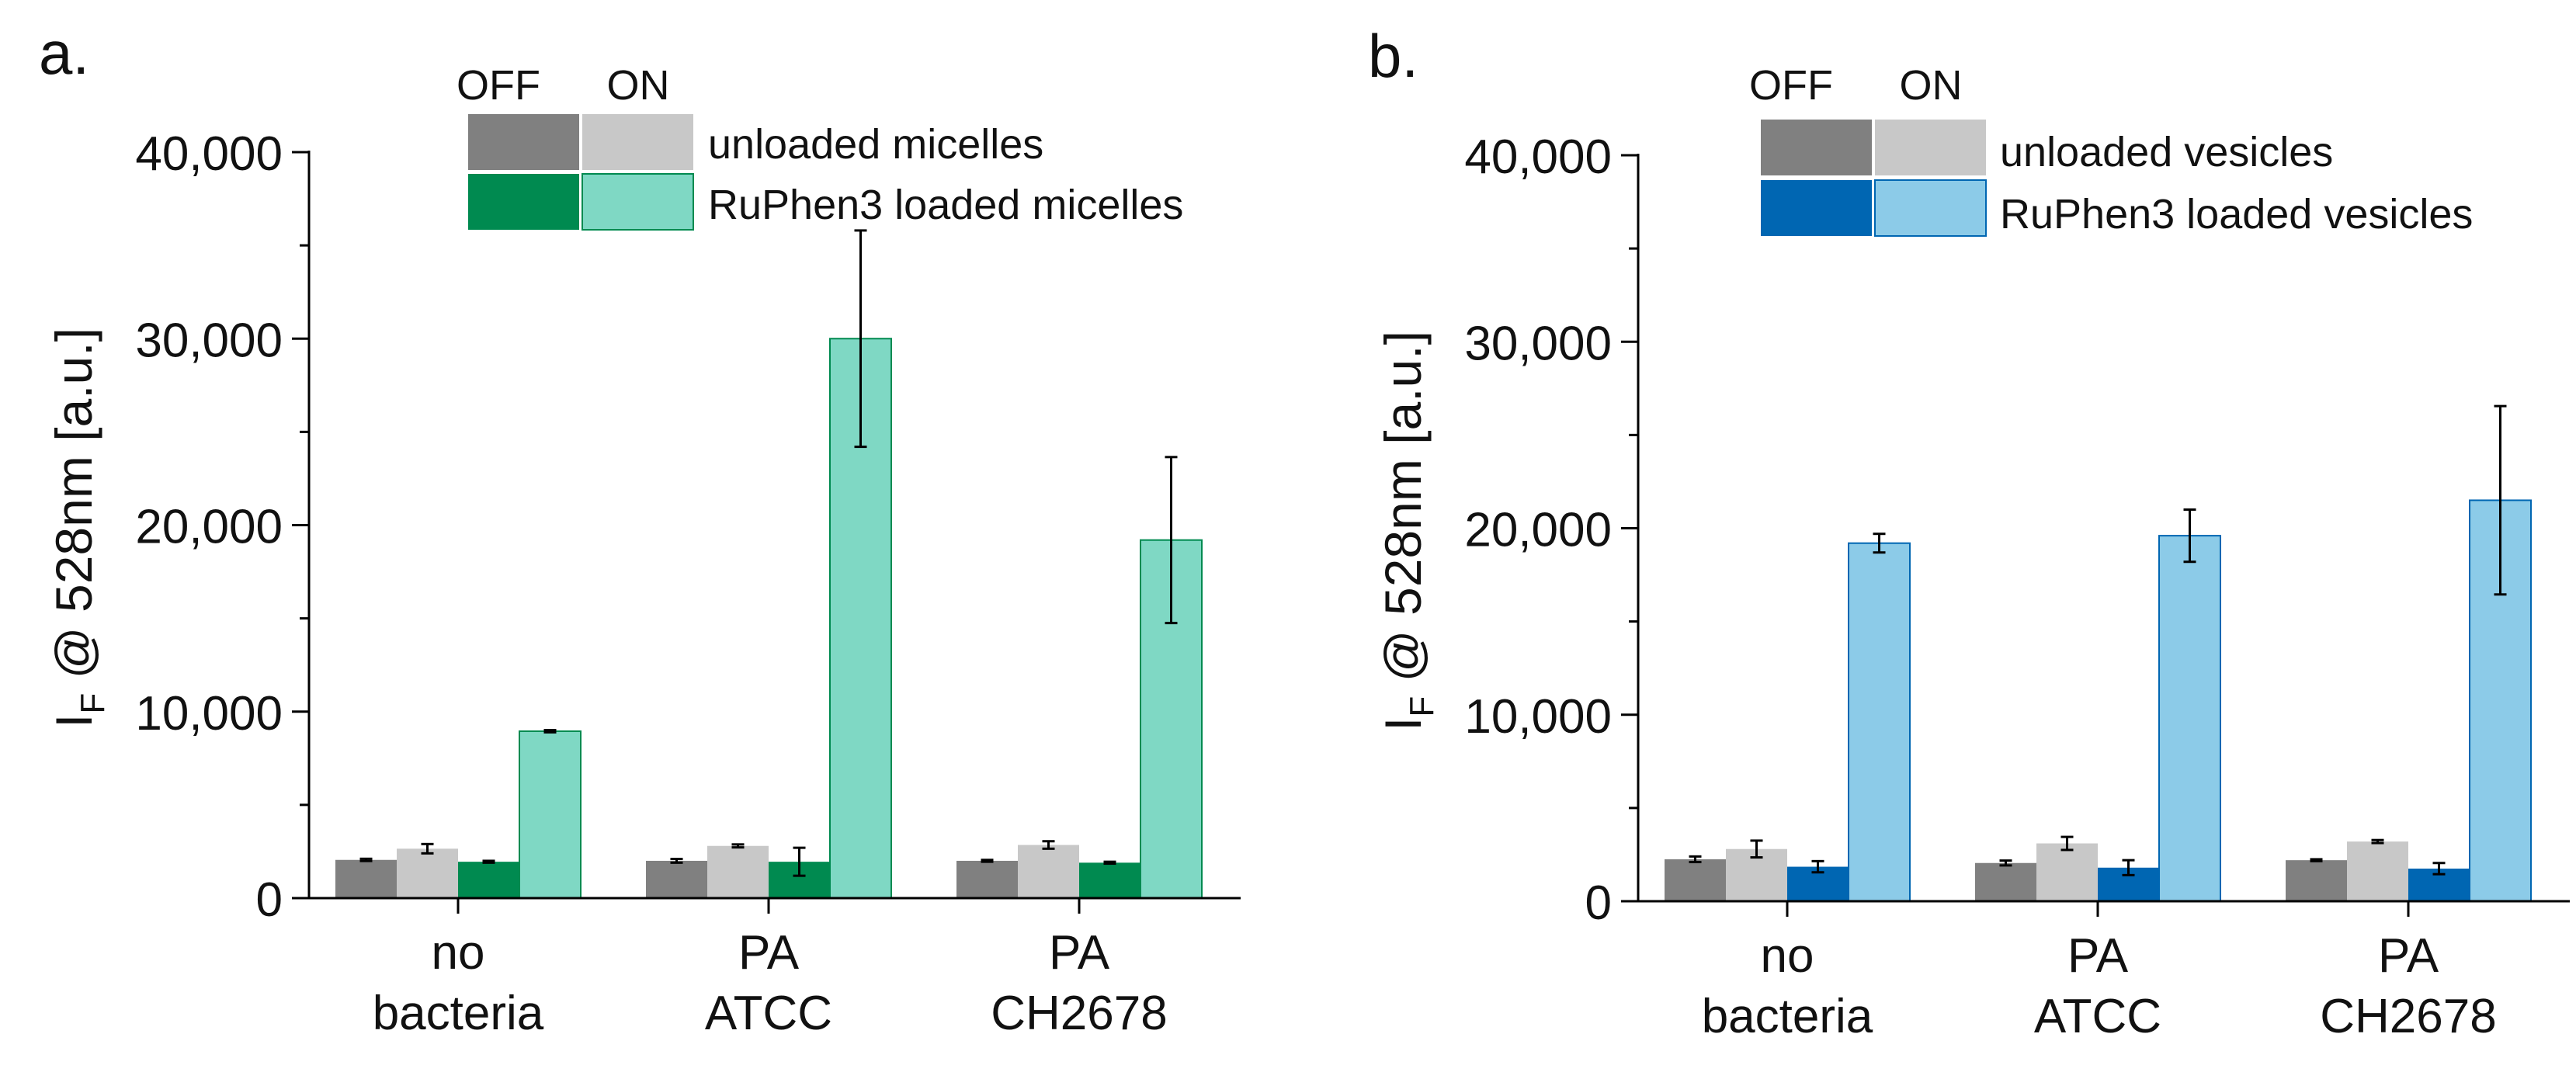 Image resolution: width=2576 pixels, height=1072 pixels. I want to click on legend-label-loaded: RuPhen3 loaded vesicles, so click(2236, 215).